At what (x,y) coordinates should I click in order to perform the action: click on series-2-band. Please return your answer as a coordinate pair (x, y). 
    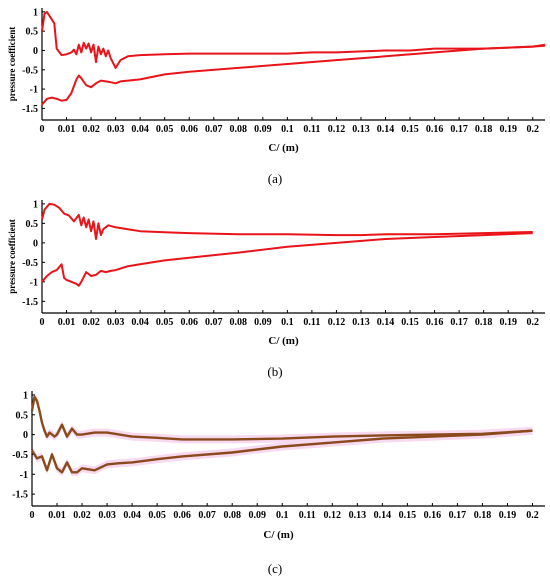
    Looking at the image, I should click on (282, 451).